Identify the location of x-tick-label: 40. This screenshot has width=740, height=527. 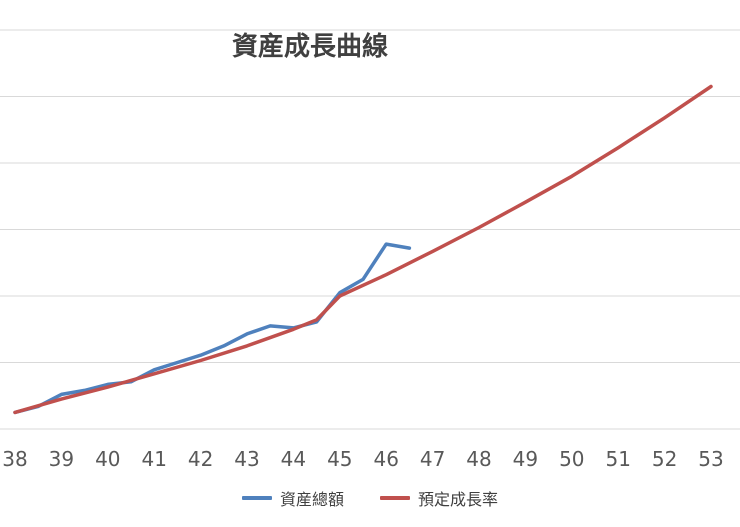
(107, 459).